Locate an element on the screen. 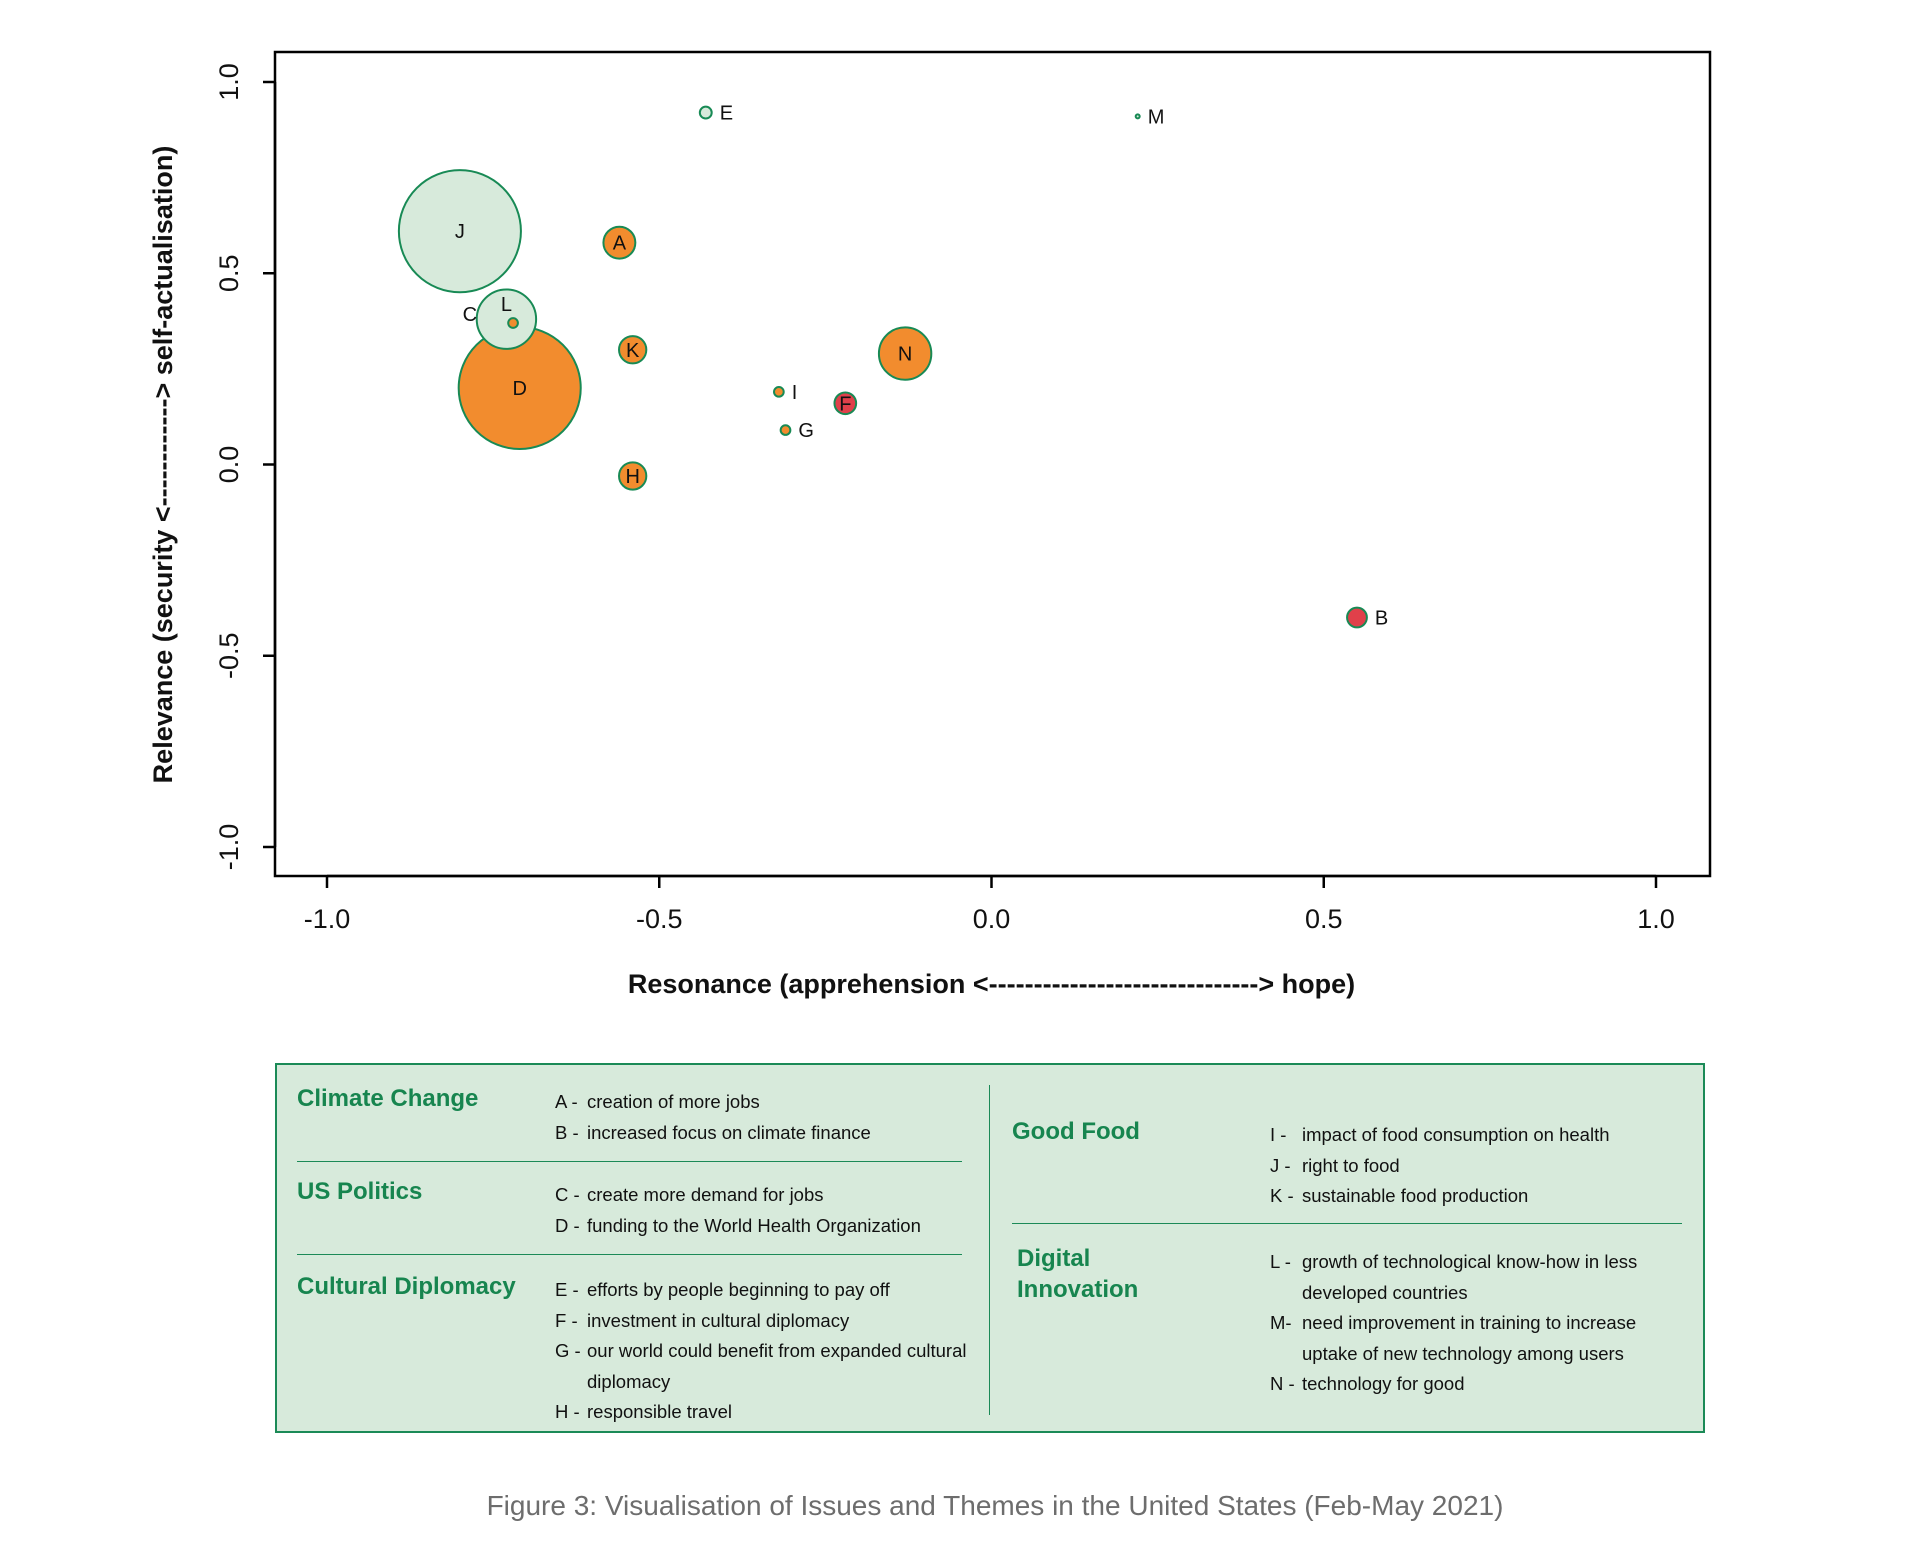 The image size is (1920, 1555). x-tick-label: -1.0 is located at coordinates (327, 919).